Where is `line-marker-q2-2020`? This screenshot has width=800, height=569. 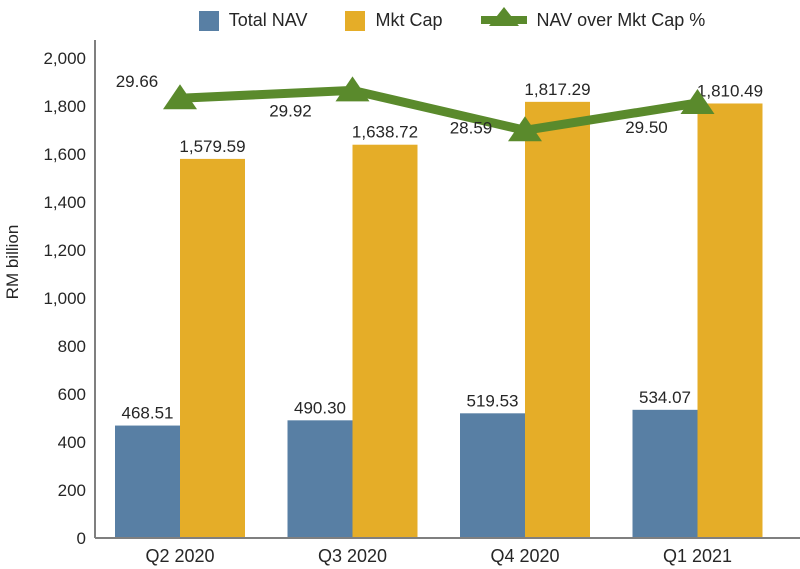
line-marker-q2-2020 is located at coordinates (180, 97).